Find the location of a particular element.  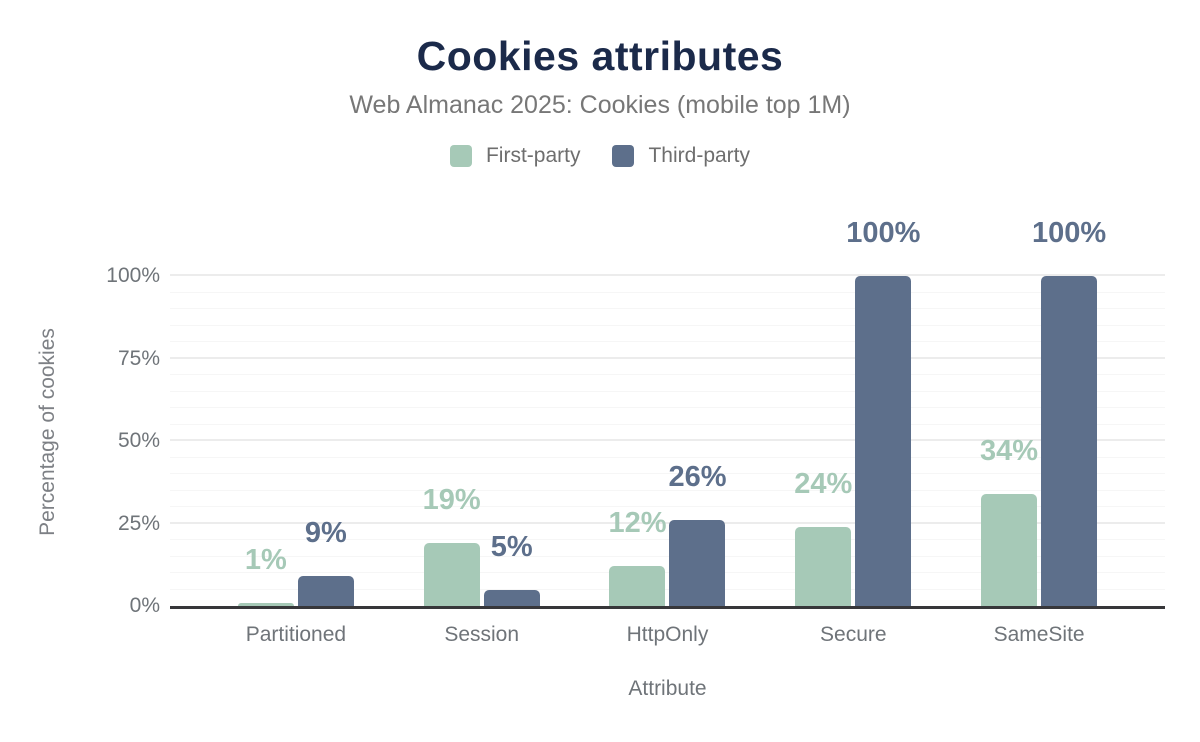

bar-group-samesite: 34% 100% SameSite is located at coordinates (1039, 433).